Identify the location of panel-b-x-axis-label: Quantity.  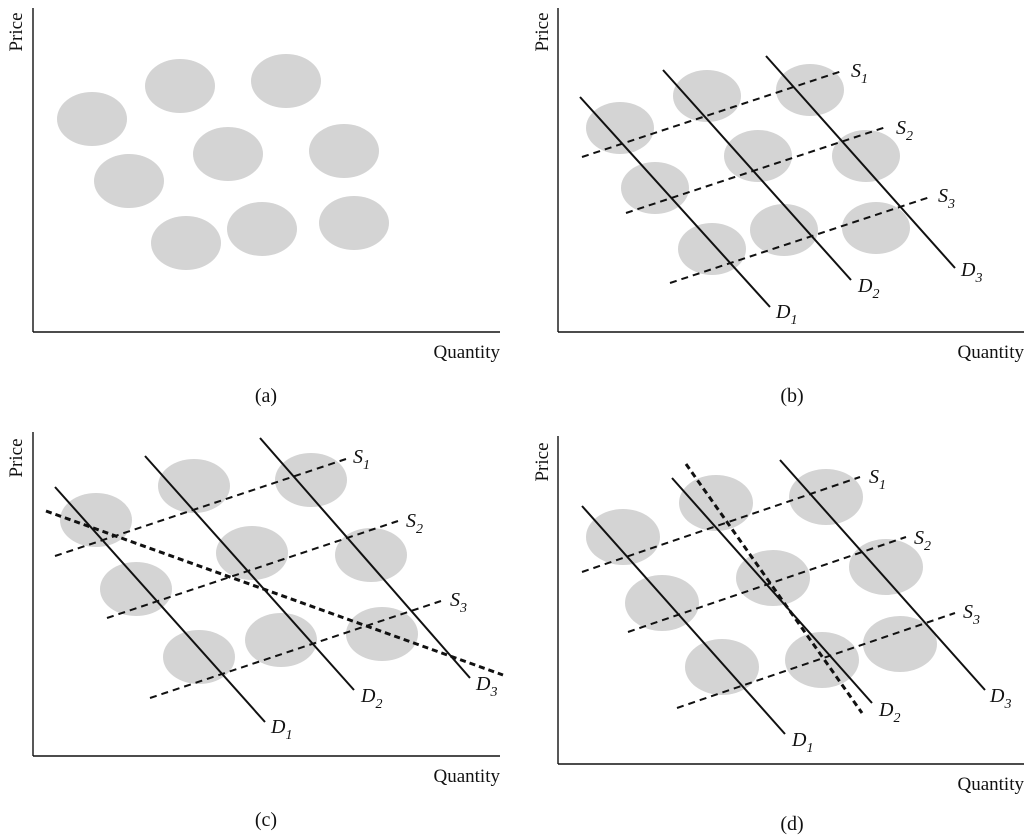
(991, 352).